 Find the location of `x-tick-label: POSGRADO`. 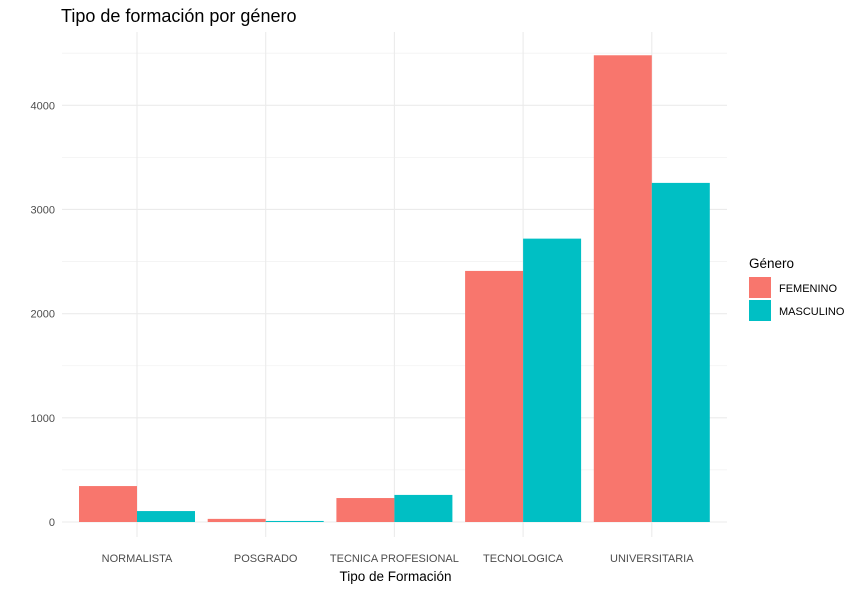

x-tick-label: POSGRADO is located at coordinates (266, 559).